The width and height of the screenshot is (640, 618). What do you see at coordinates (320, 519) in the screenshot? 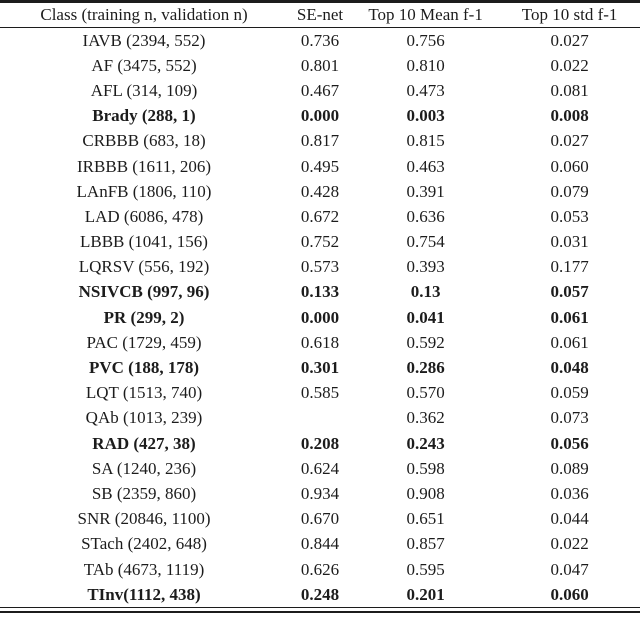
I see `cell-se-net: 0.670` at bounding box center [320, 519].